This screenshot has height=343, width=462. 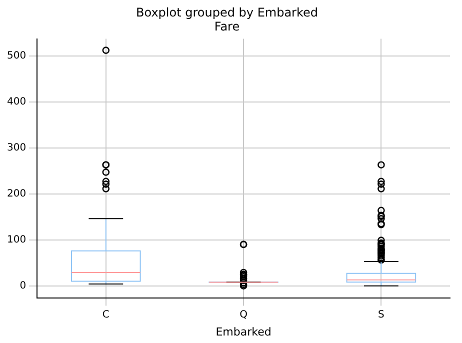 I want to click on x-axis-title: Embarked, so click(x=244, y=331).